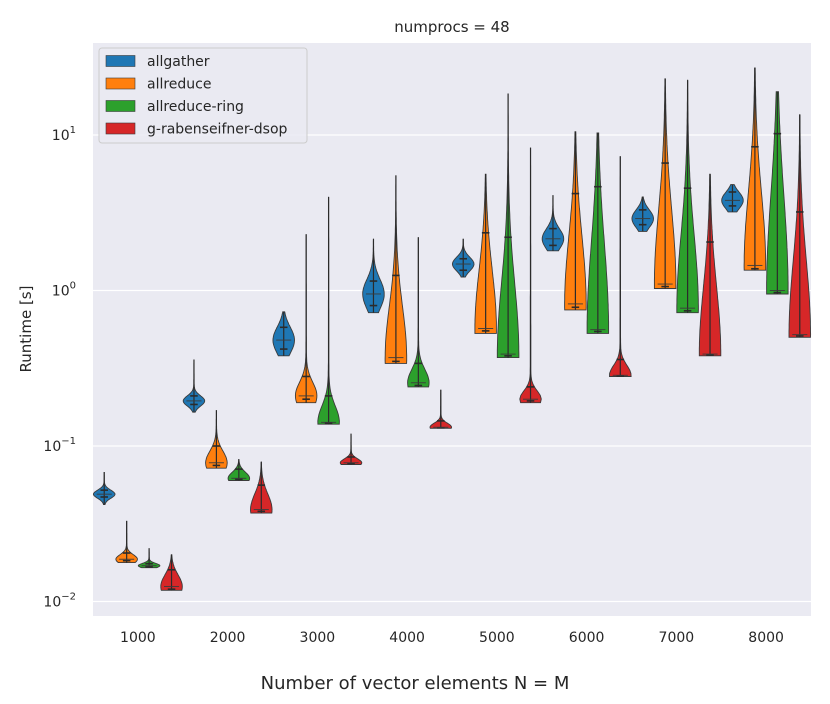 The height and width of the screenshot is (704, 830). I want to click on x-tick-label: 6000, so click(587, 638).